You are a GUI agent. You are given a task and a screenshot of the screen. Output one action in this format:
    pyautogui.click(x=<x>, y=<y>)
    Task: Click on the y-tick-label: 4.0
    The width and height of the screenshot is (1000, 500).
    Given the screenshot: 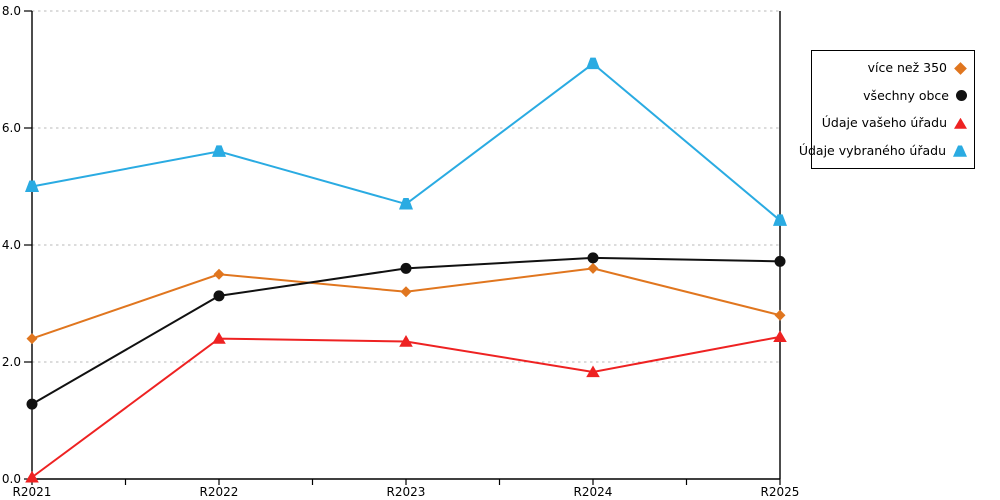 What is the action you would take?
    pyautogui.click(x=11, y=245)
    